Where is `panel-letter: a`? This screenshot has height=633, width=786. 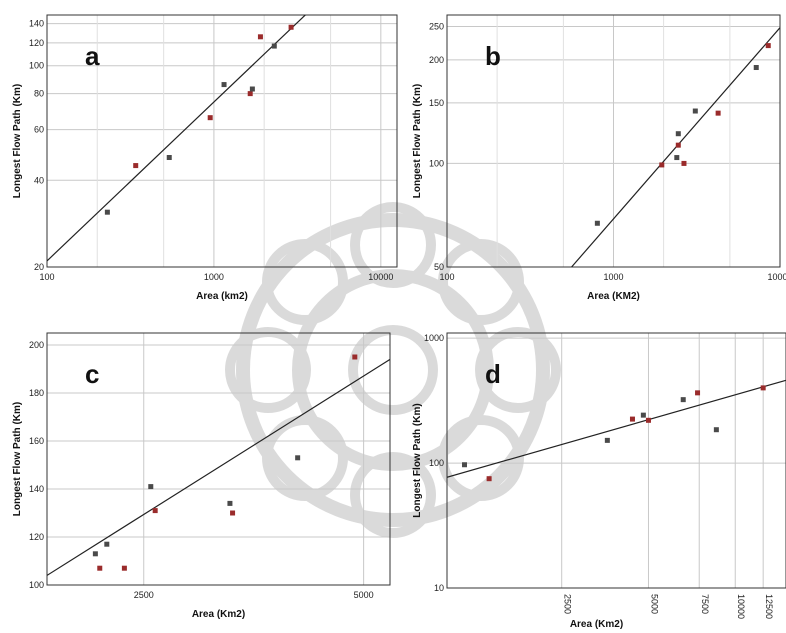
panel-letter: a is located at coordinates (92, 56).